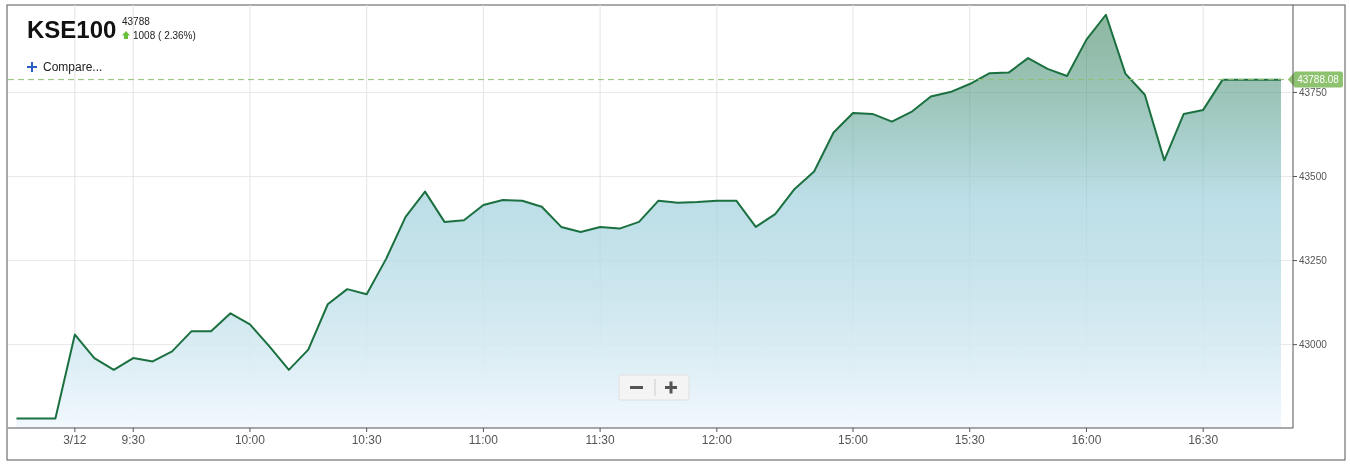 This screenshot has height=468, width=1350. Describe the element at coordinates (72, 29) in the screenshot. I see `text: KSE100` at that location.